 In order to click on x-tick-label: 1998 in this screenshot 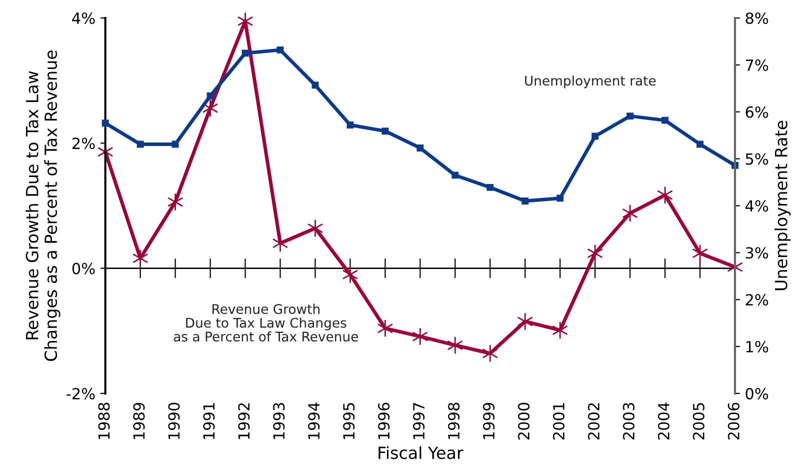, I will do `click(454, 420)`.